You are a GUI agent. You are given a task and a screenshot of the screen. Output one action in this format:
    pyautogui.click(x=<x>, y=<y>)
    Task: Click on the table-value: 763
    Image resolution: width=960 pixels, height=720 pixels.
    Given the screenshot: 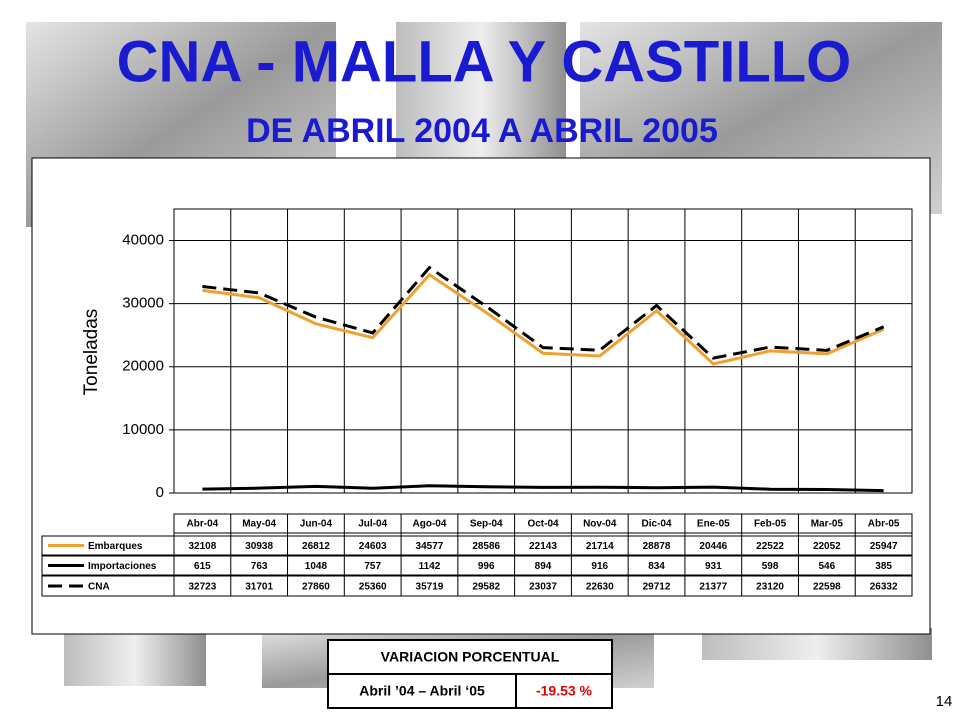 What is the action you would take?
    pyautogui.click(x=259, y=566)
    